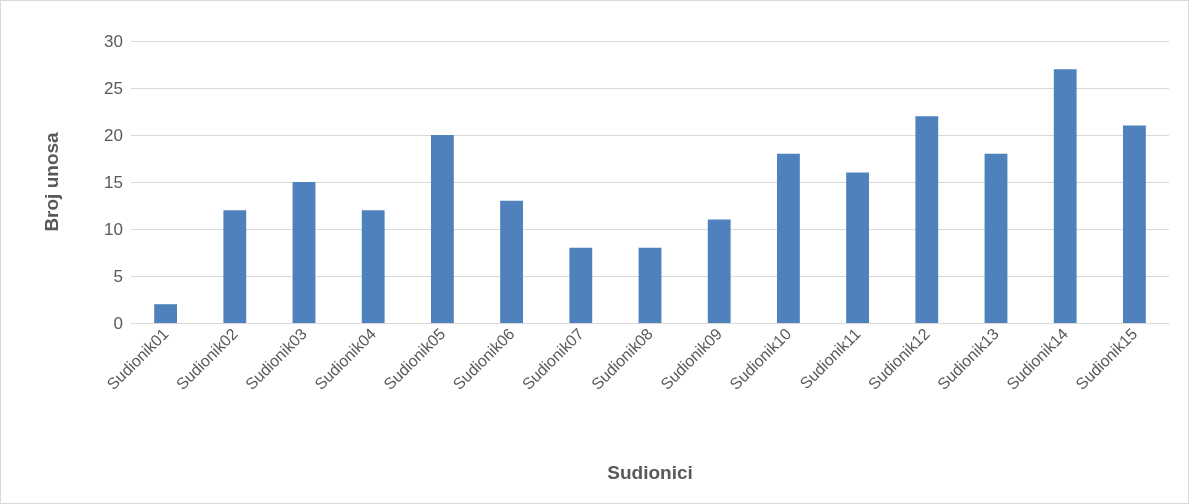  What do you see at coordinates (113, 135) in the screenshot?
I see `y-tick-label: 20` at bounding box center [113, 135].